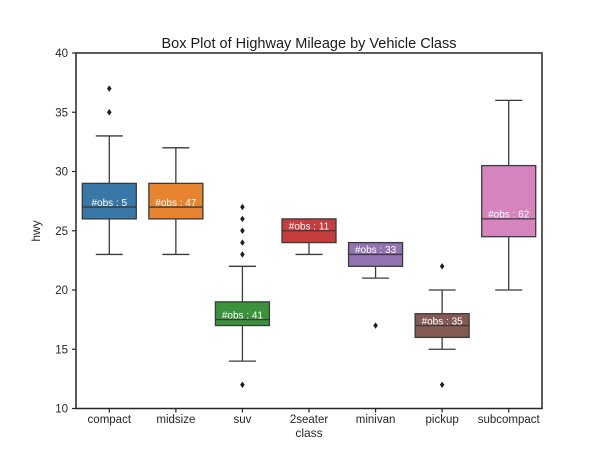 This screenshot has width=600, height=462. Describe the element at coordinates (309, 227) in the screenshot. I see `obs-count-label-2seater: #obs : 11` at that location.